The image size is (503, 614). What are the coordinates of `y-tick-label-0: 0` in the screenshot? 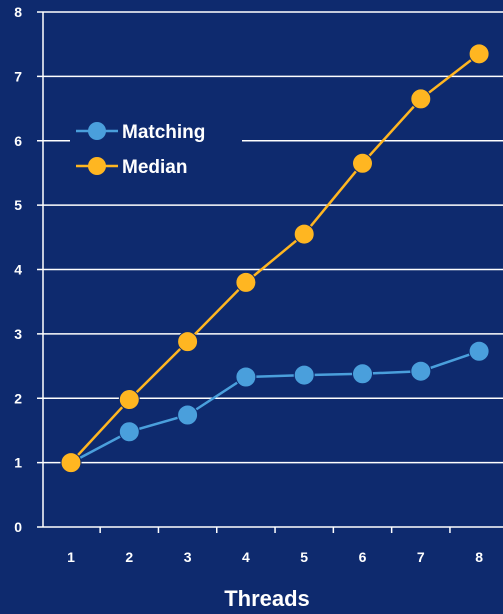 It's located at (18, 527).